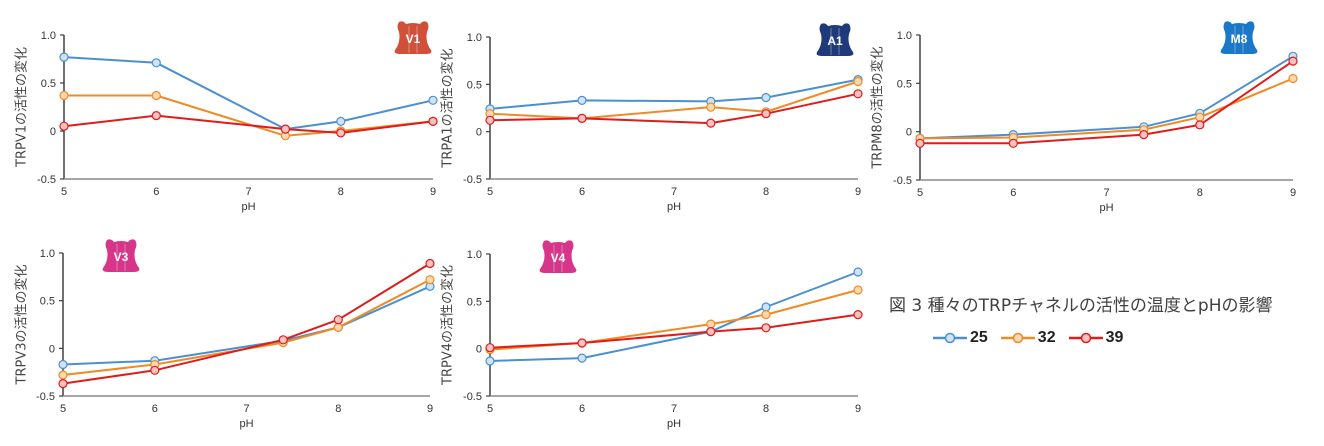 This screenshot has width=1324, height=446. Describe the element at coordinates (558, 256) in the screenshot. I see `channel-icon-v4: V4` at that location.